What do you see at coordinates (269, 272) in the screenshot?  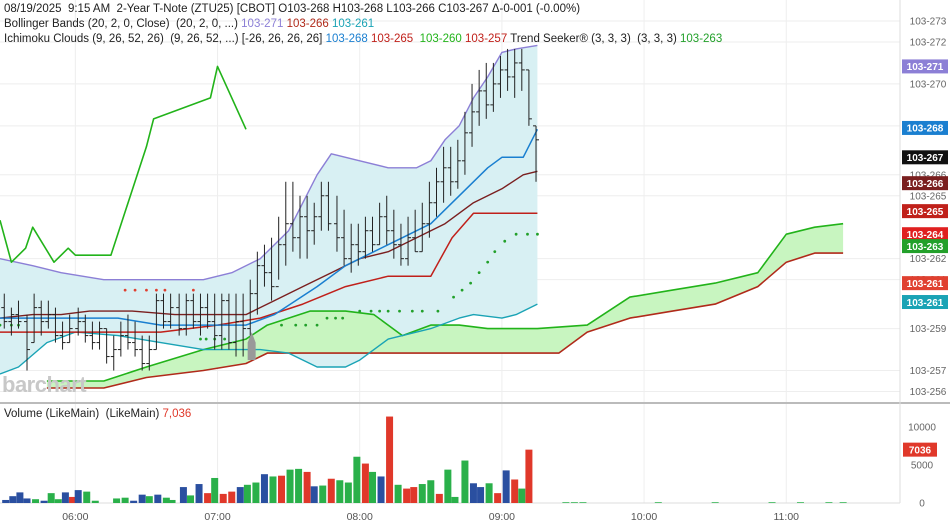 I see `ichimoku-kijun-line` at bounding box center [269, 272].